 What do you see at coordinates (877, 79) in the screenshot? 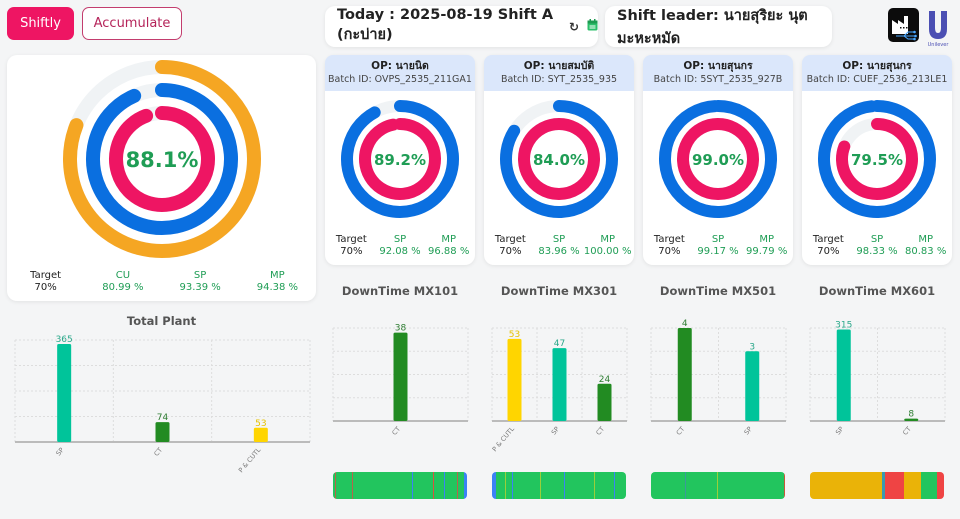
I see `batch-id: Batch ID: CUEF_2536_213LE1` at bounding box center [877, 79].